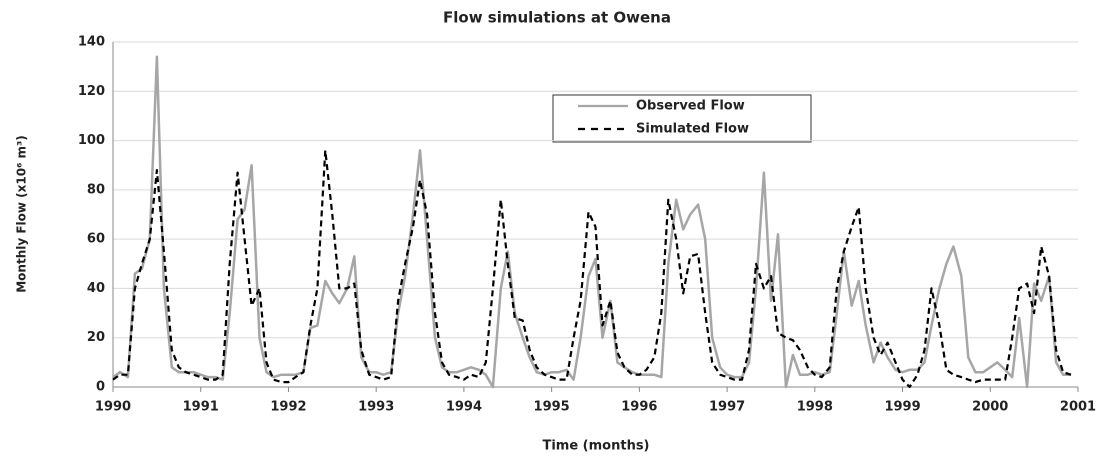  Describe the element at coordinates (682, 118) in the screenshot. I see `legend-box` at that location.